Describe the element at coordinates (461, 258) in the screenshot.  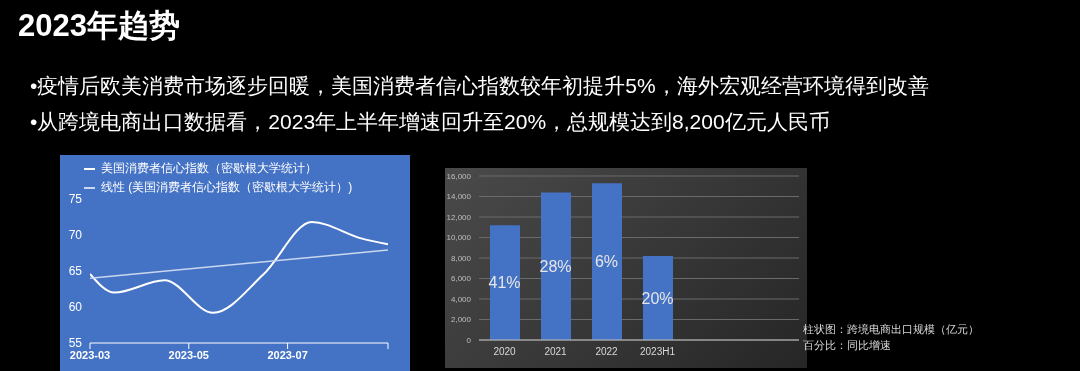
I see `y-tick-label: 8,000` at that location.